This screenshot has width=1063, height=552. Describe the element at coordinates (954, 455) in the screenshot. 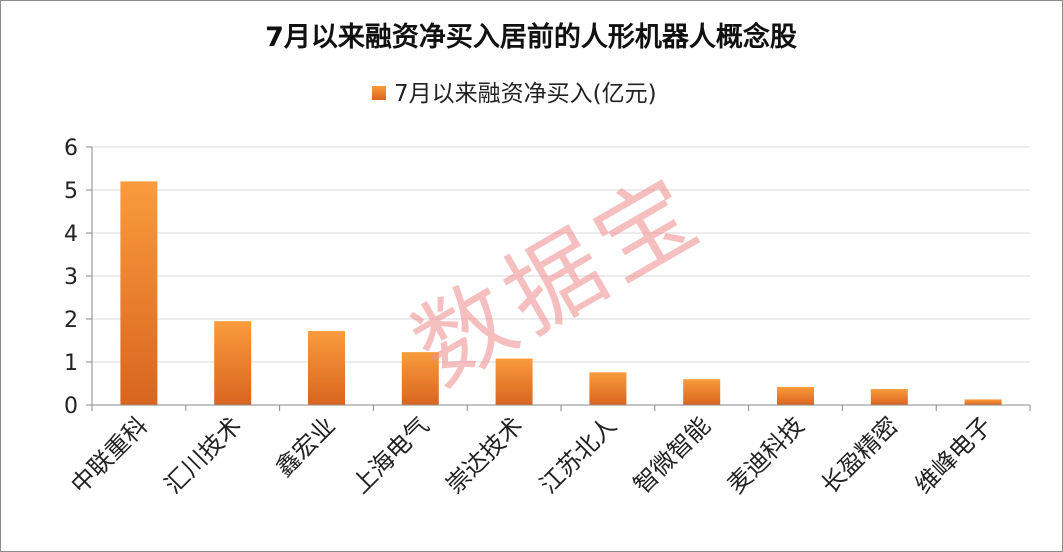

I see `x-category-label-9: 维峰电子` at that location.